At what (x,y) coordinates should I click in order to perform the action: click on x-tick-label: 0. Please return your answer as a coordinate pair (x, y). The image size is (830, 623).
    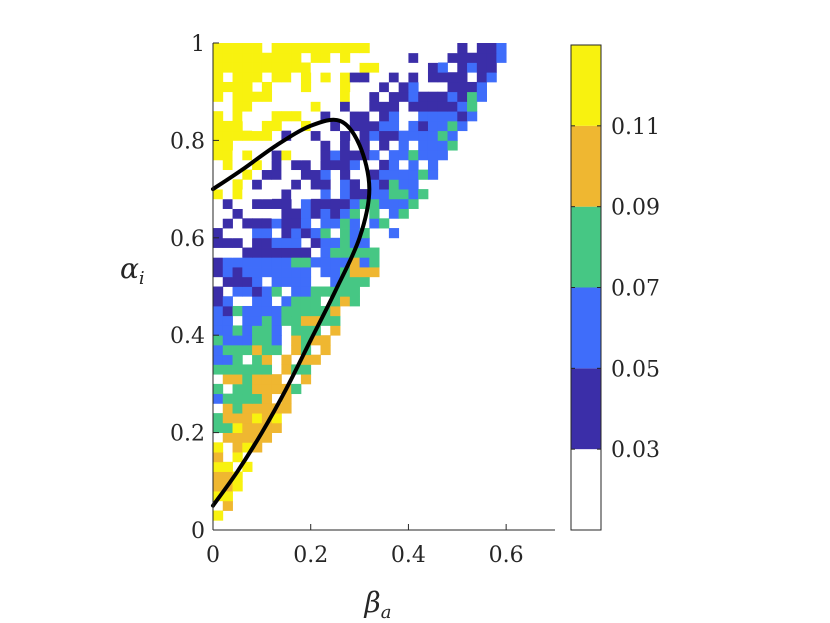
    Looking at the image, I should click on (213, 555).